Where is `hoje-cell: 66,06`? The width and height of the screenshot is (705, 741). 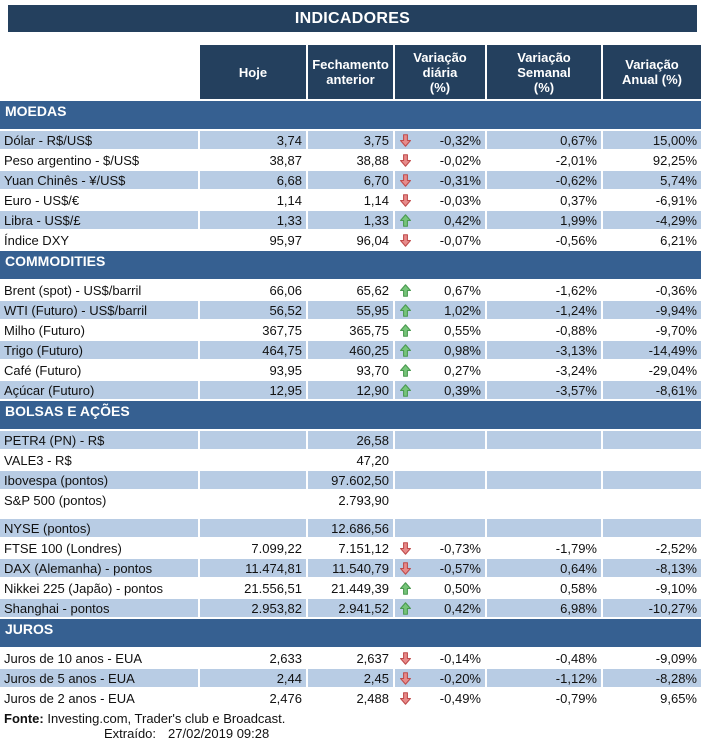 hoje-cell: 66,06 is located at coordinates (254, 291).